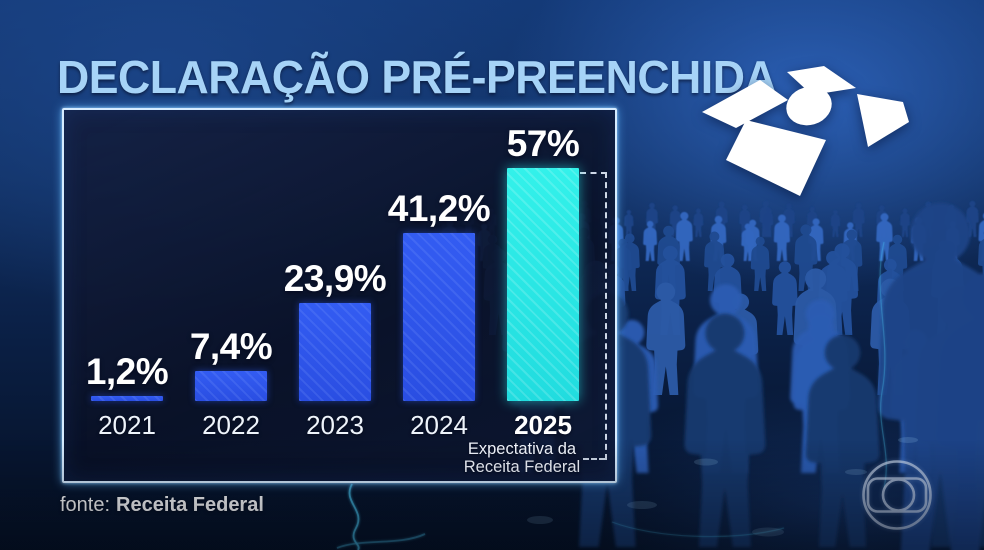 The image size is (984, 550). I want to click on bar-2024, so click(439, 317).